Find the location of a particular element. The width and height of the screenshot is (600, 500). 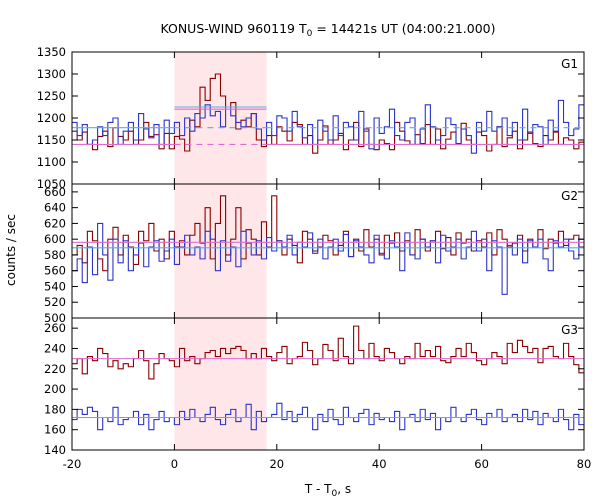

x-tick-label: 20 is located at coordinates (276, 464).